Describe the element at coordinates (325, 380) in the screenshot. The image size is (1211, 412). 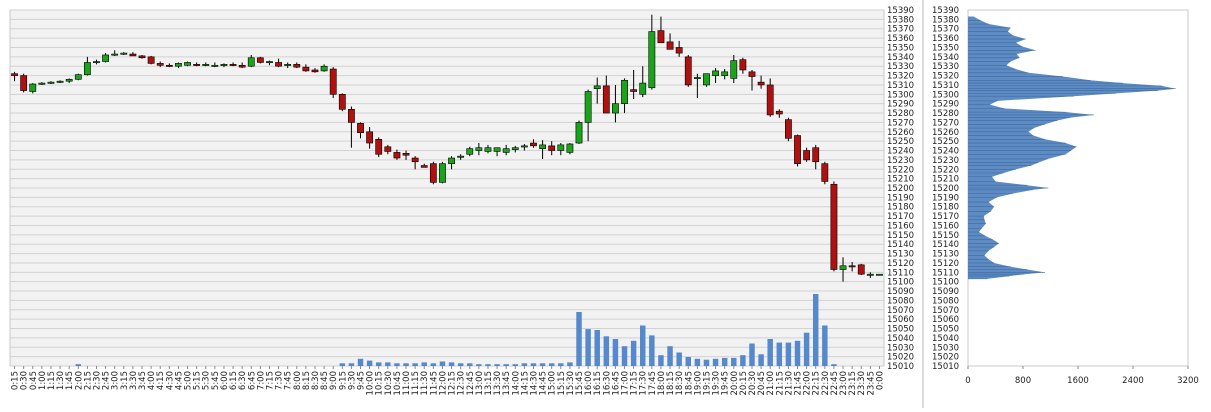
I see `time-tick-label: 8:45` at that location.